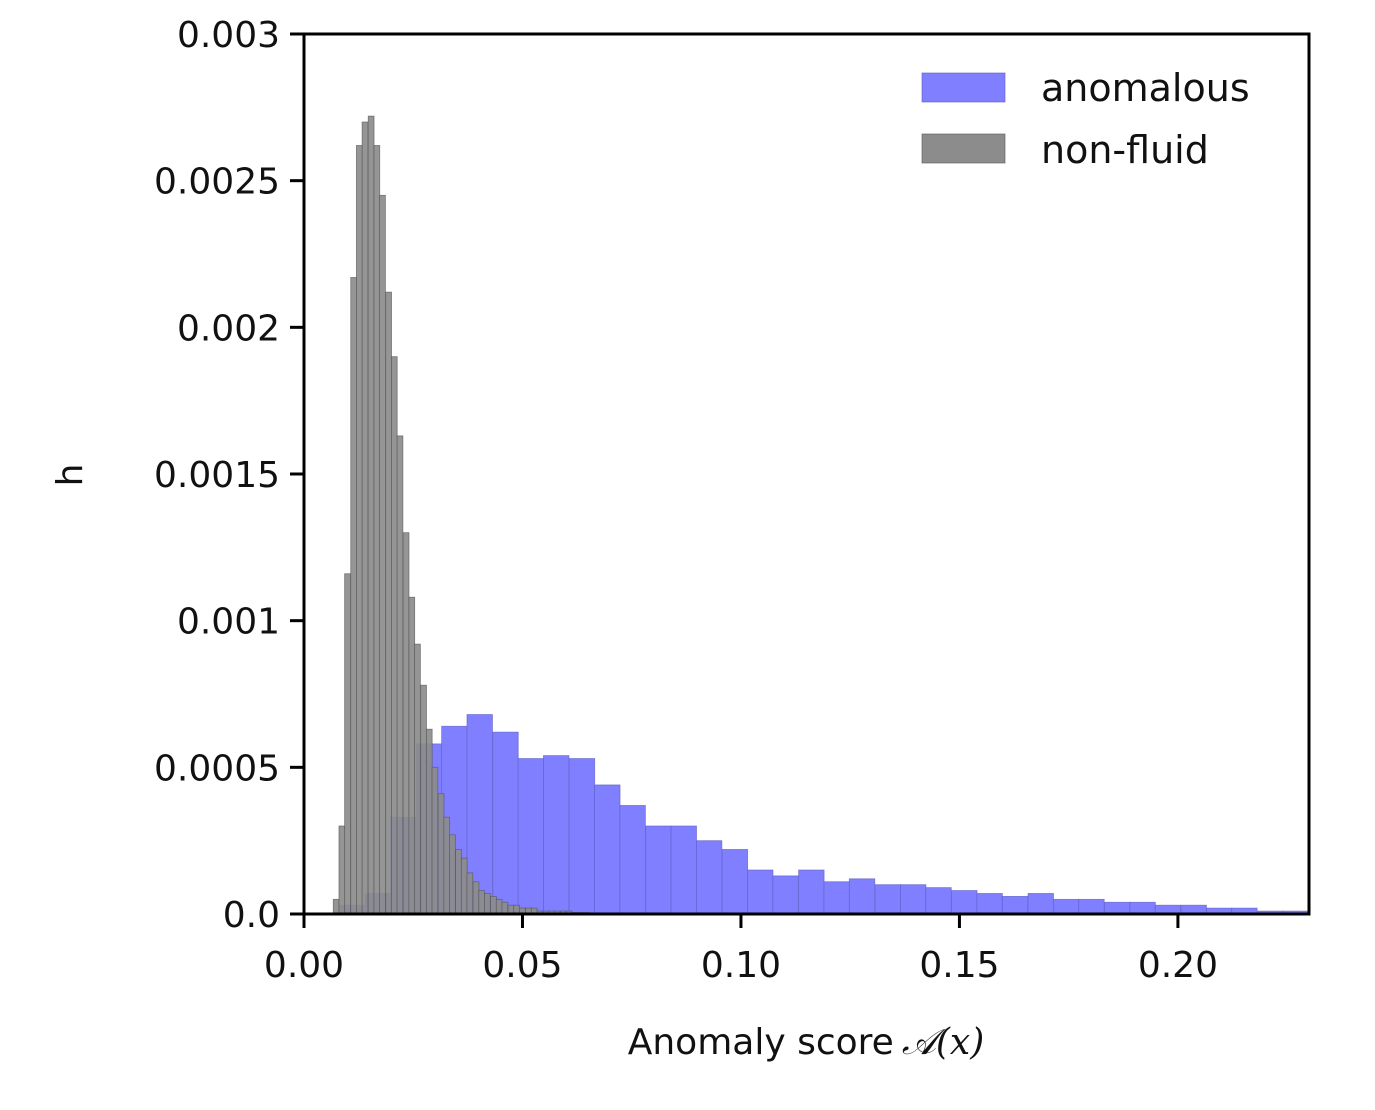 The image size is (1375, 1110). Describe the element at coordinates (228, 622) in the screenshot. I see `y-tick-label: 0.001` at that location.